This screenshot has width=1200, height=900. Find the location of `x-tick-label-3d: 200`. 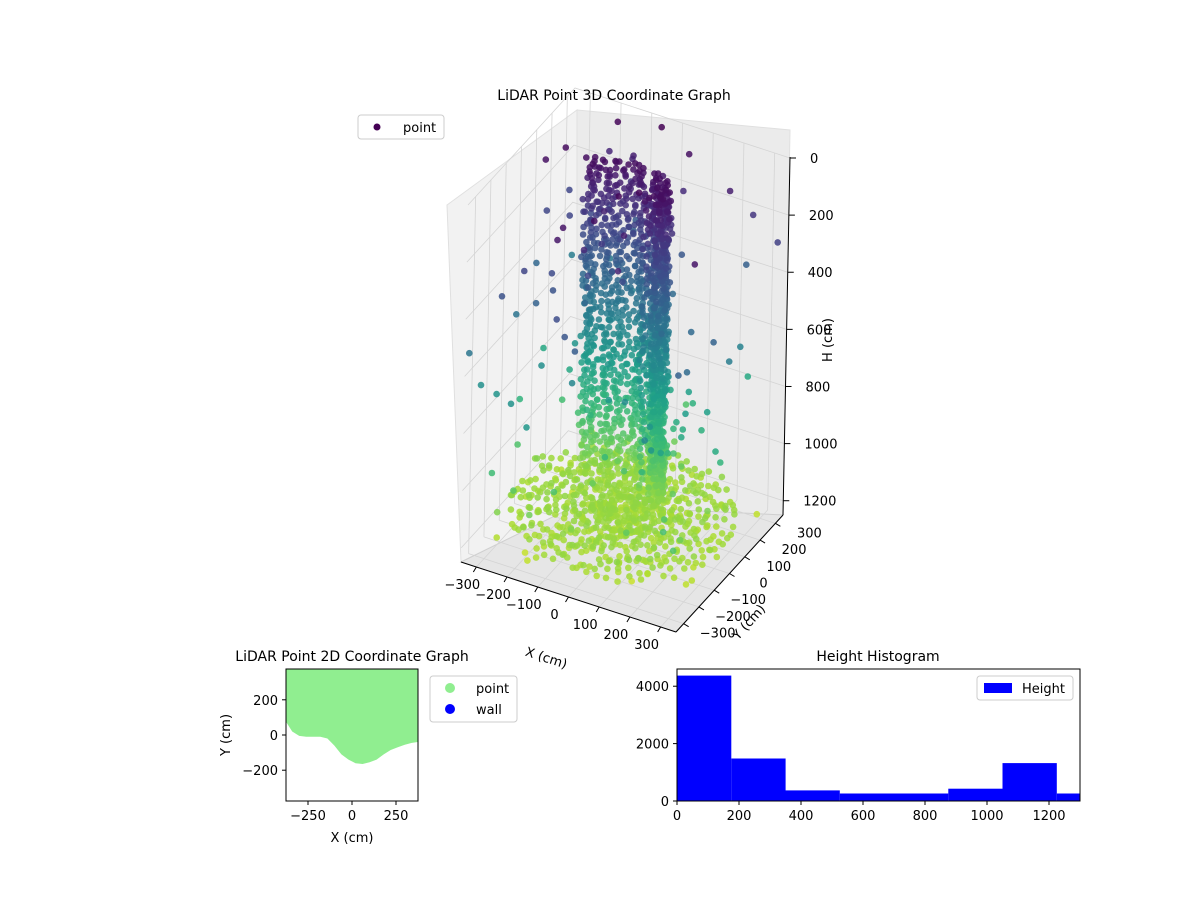

x-tick-label-3d: 200 is located at coordinates (616, 635).